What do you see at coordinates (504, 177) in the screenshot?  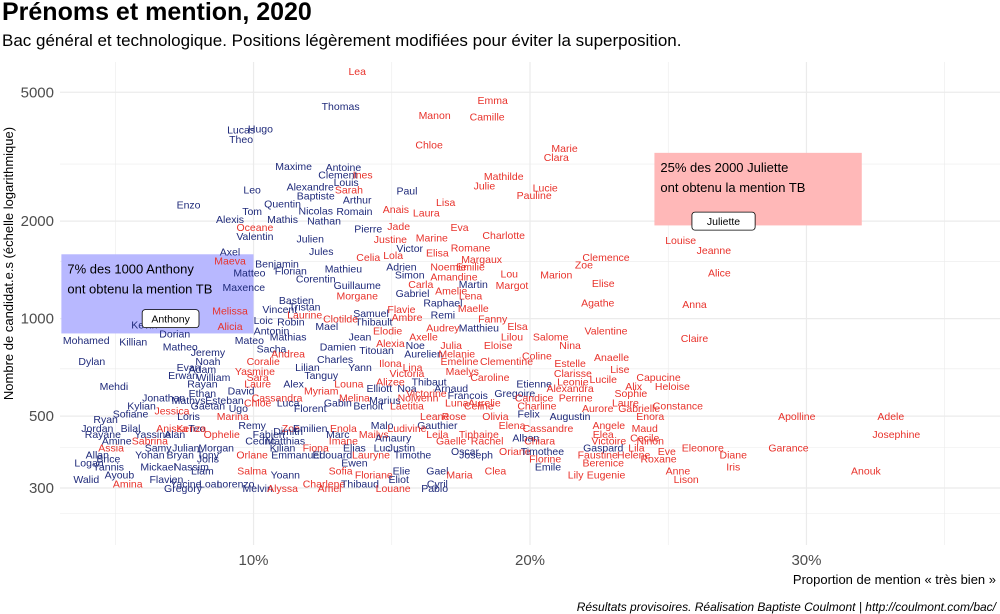 I see `name-point-mathilde: Mathilde` at bounding box center [504, 177].